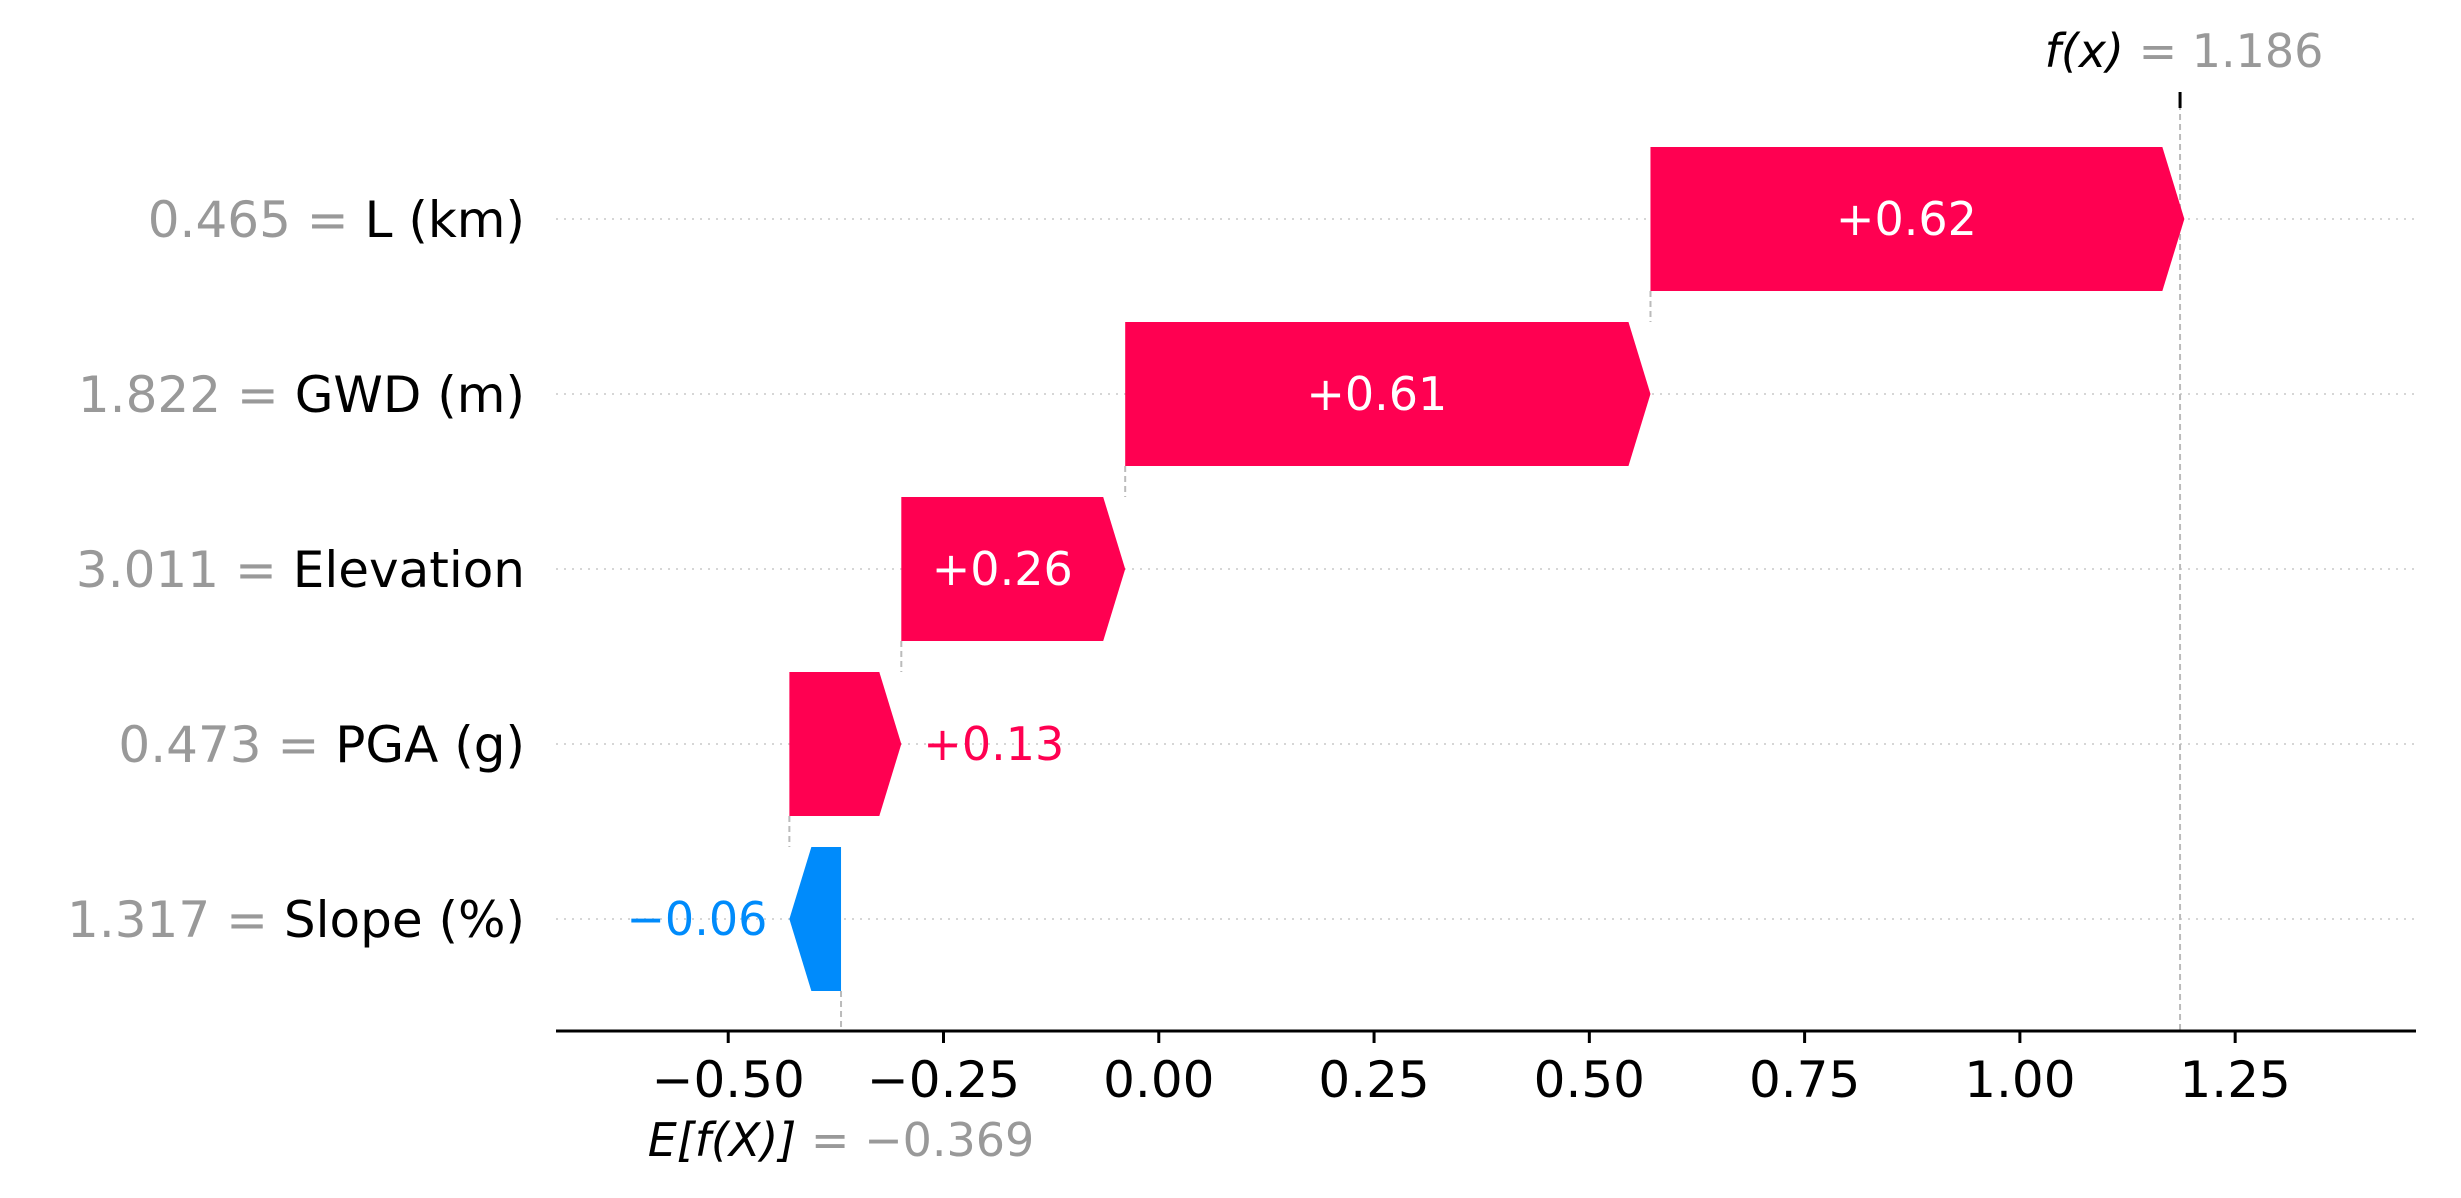 The height and width of the screenshot is (1198, 2461). What do you see at coordinates (430, 745) in the screenshot?
I see `feature-name: PGA (g)` at bounding box center [430, 745].